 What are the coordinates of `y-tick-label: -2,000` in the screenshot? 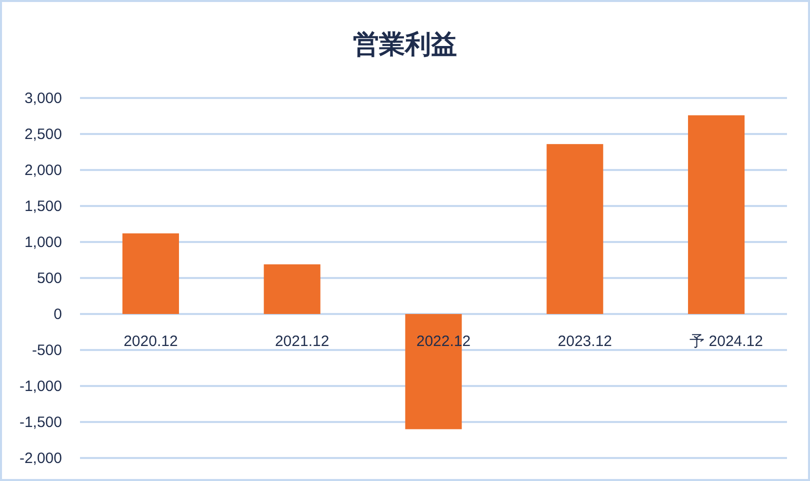 It's located at (40, 458).